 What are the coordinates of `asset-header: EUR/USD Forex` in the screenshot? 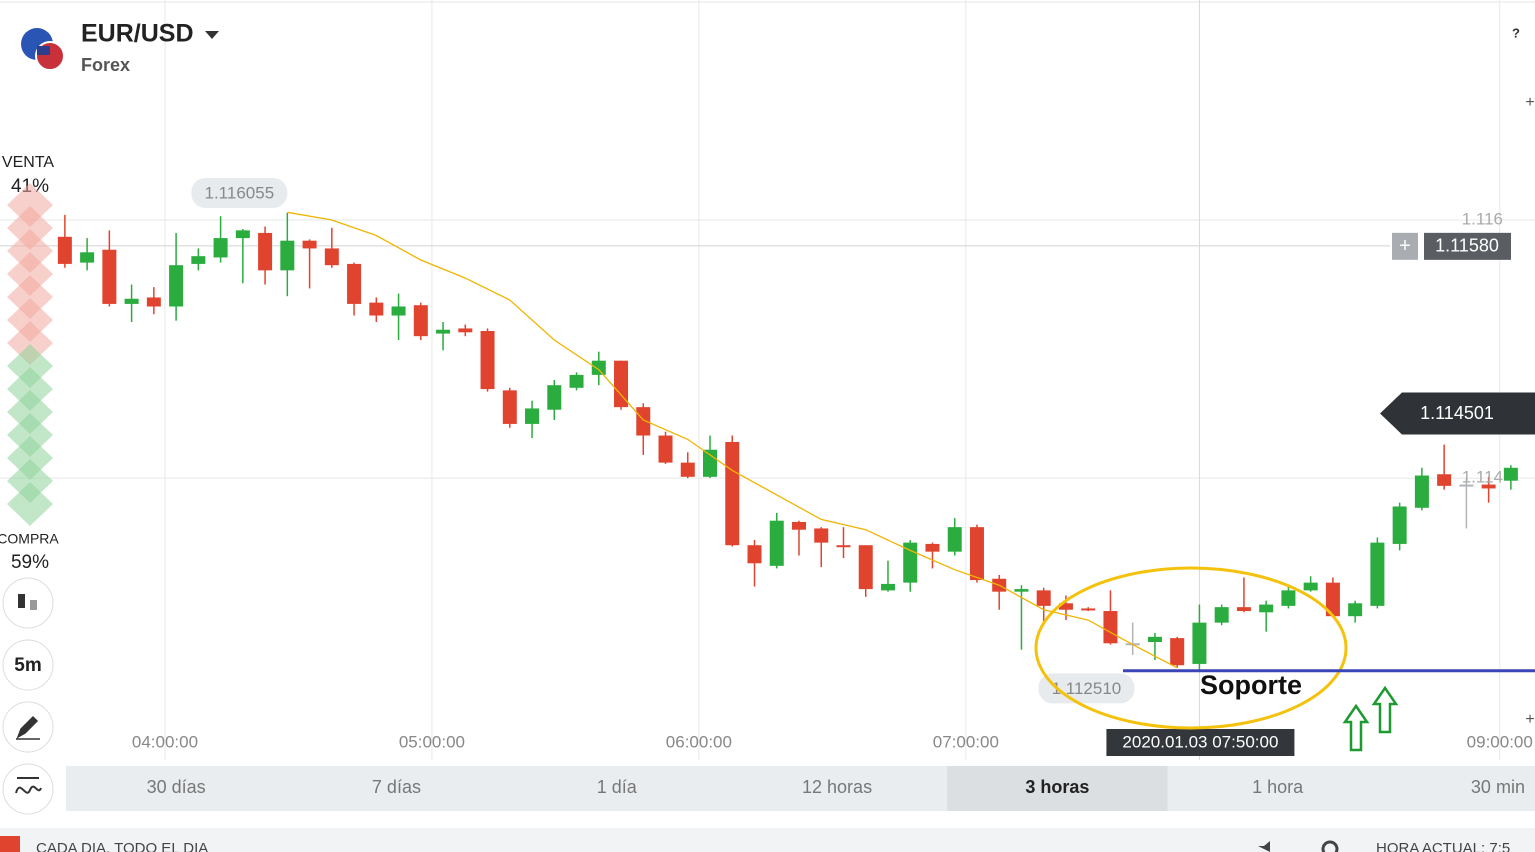 It's located at (120, 47).